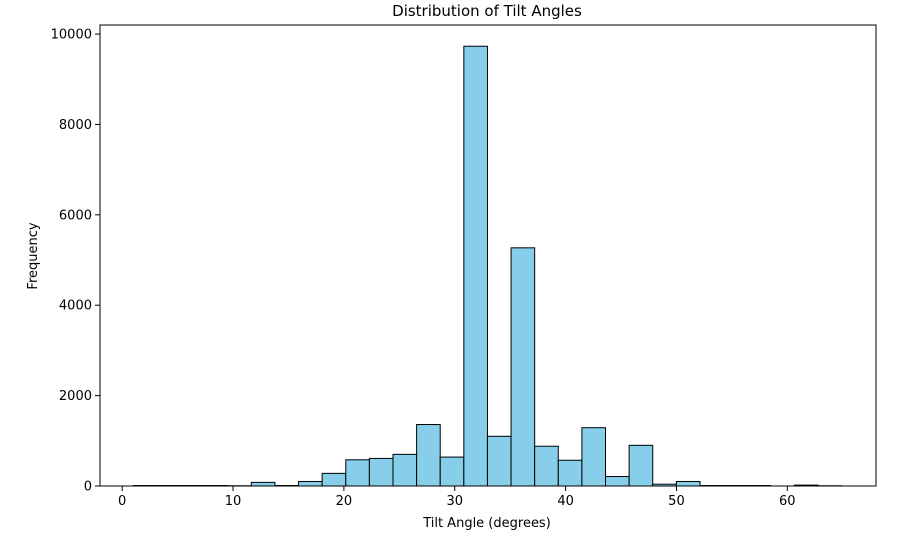 Image resolution: width=901 pixels, height=536 pixels. Describe the element at coordinates (344, 501) in the screenshot. I see `x-tick-label: 20` at that location.